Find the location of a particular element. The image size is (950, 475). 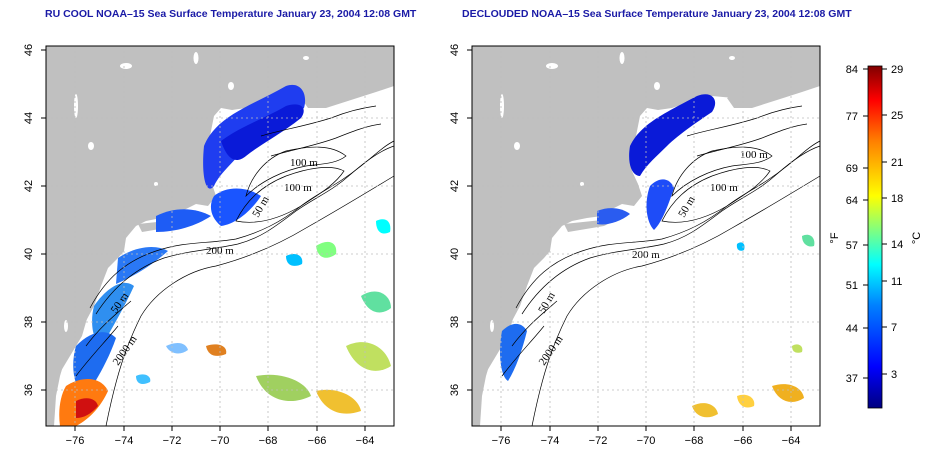

left-y-tick-38: 38 is located at coordinates (29, 322).